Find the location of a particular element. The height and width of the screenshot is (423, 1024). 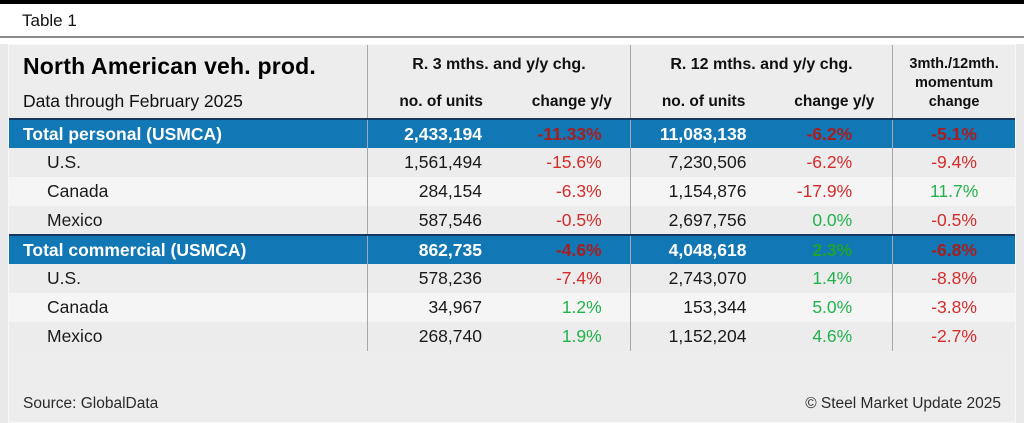

page-subtitle: Data through February 2025 is located at coordinates (133, 101).